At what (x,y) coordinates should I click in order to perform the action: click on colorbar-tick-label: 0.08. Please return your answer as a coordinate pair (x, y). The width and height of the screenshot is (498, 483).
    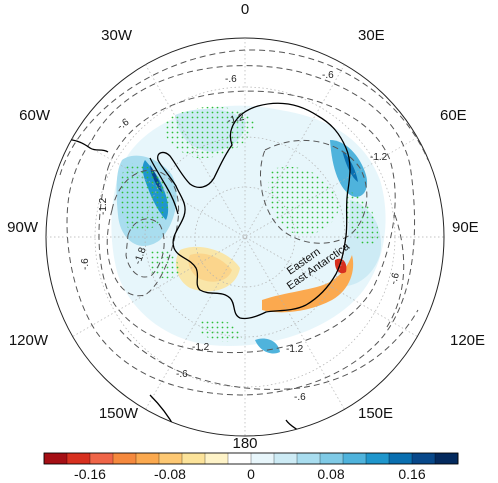
    Looking at the image, I should click on (330, 474).